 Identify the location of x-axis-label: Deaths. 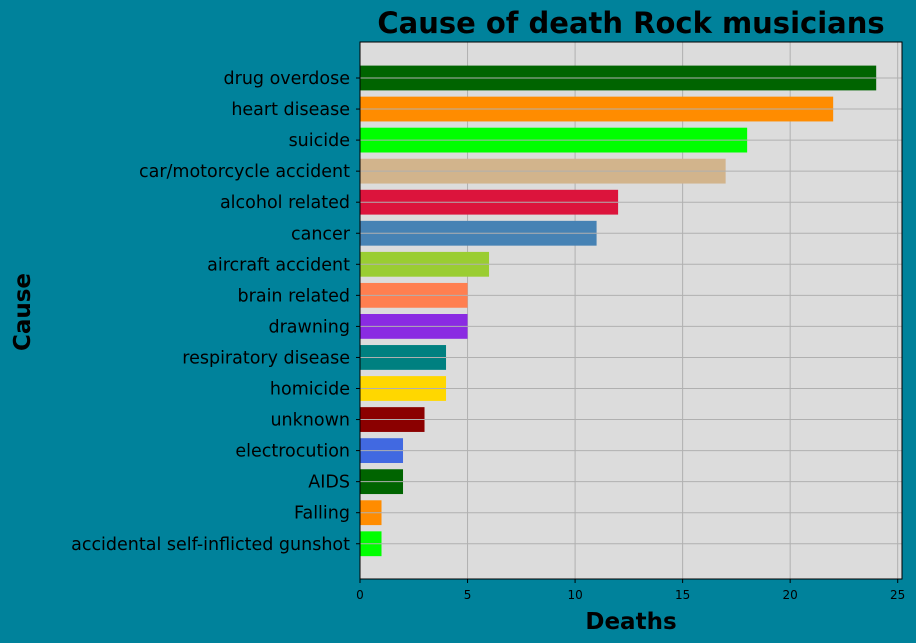
(630, 622).